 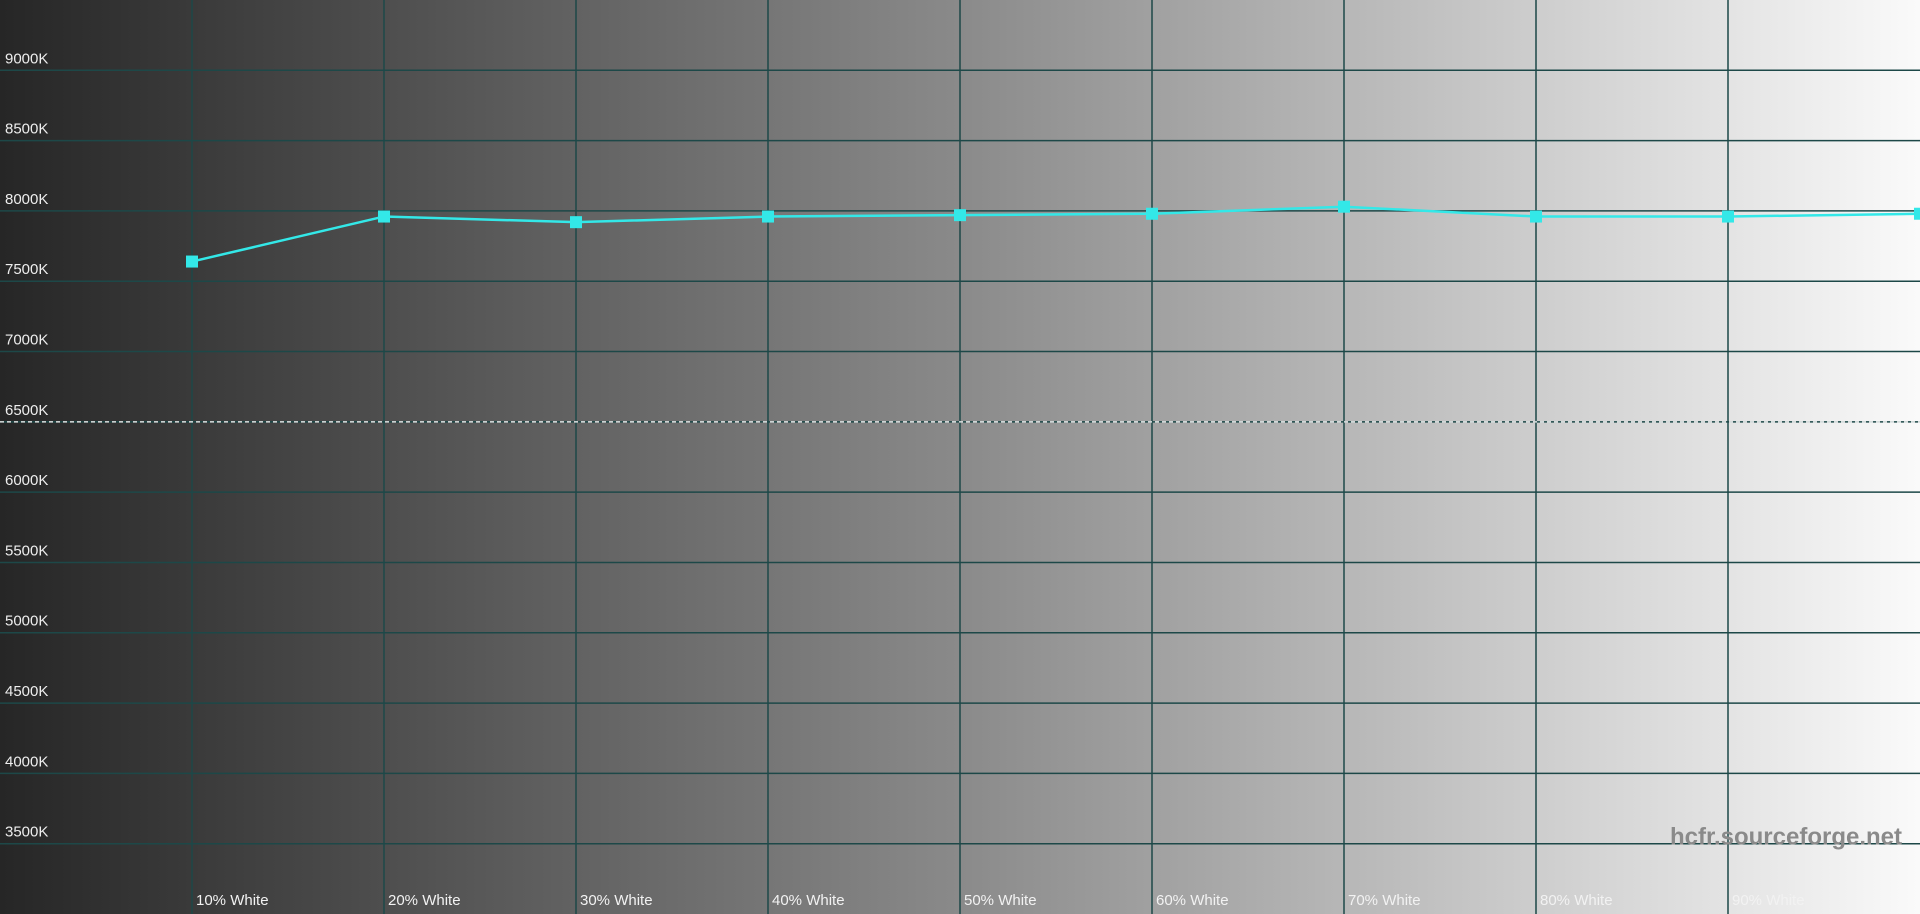 I want to click on y-tick-label: 8500K, so click(x=26, y=129).